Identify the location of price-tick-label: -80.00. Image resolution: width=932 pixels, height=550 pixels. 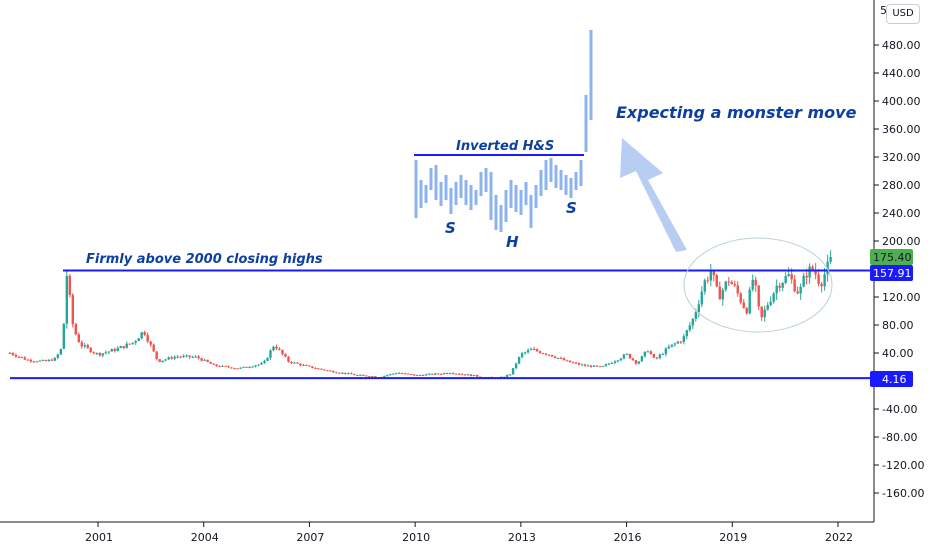
(899, 437).